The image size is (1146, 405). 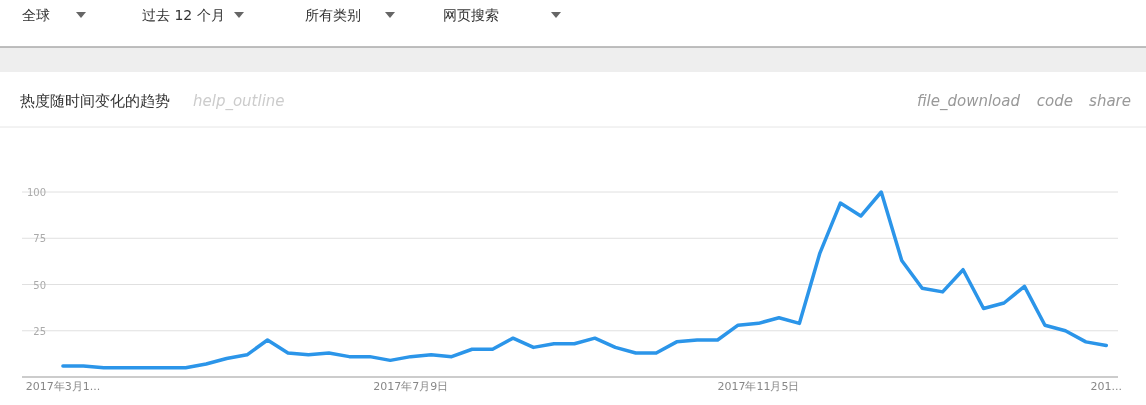 I want to click on y-tick-label: 75, so click(x=39, y=239).